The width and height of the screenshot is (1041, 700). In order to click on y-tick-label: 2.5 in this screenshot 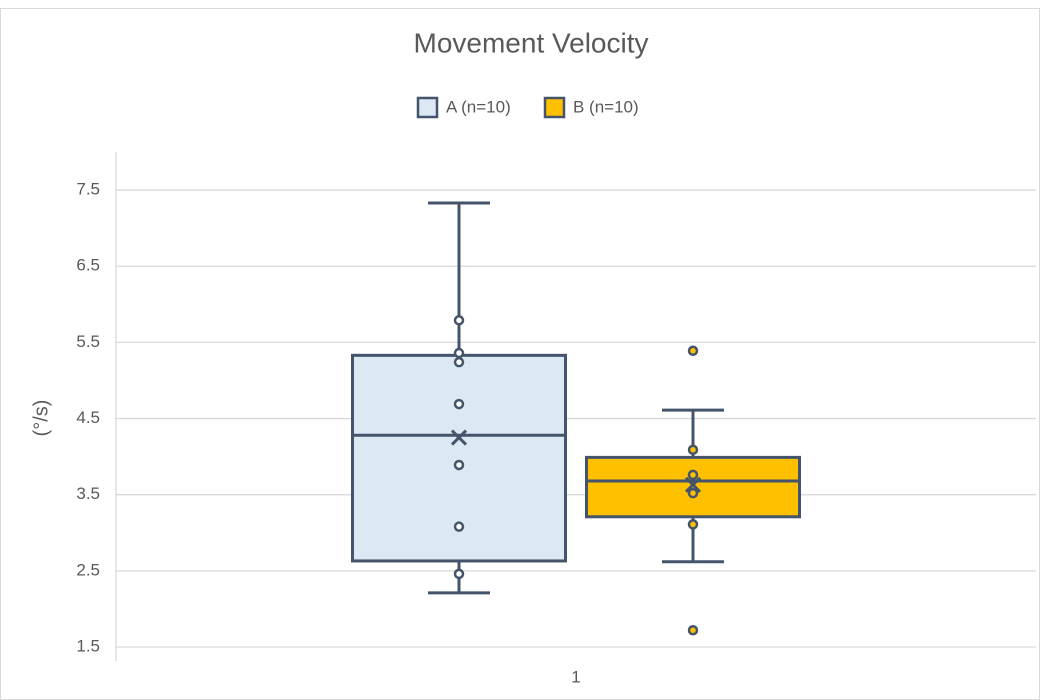, I will do `click(88, 569)`.